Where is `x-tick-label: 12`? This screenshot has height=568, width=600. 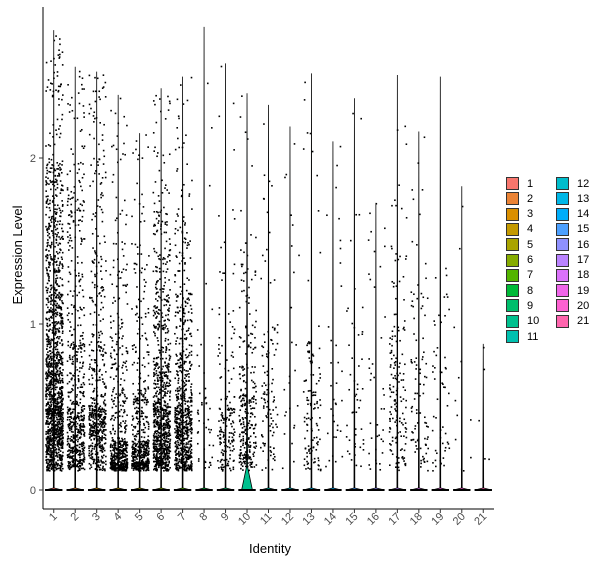
x-tick-label: 12 is located at coordinates (287, 519).